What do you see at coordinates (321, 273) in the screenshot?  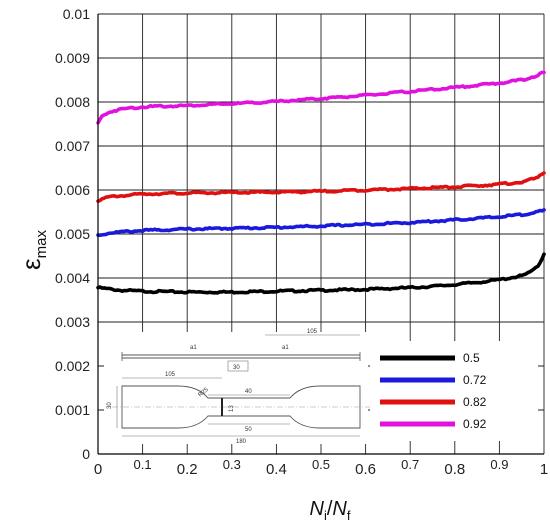 I see `series-line-0.5` at bounding box center [321, 273].